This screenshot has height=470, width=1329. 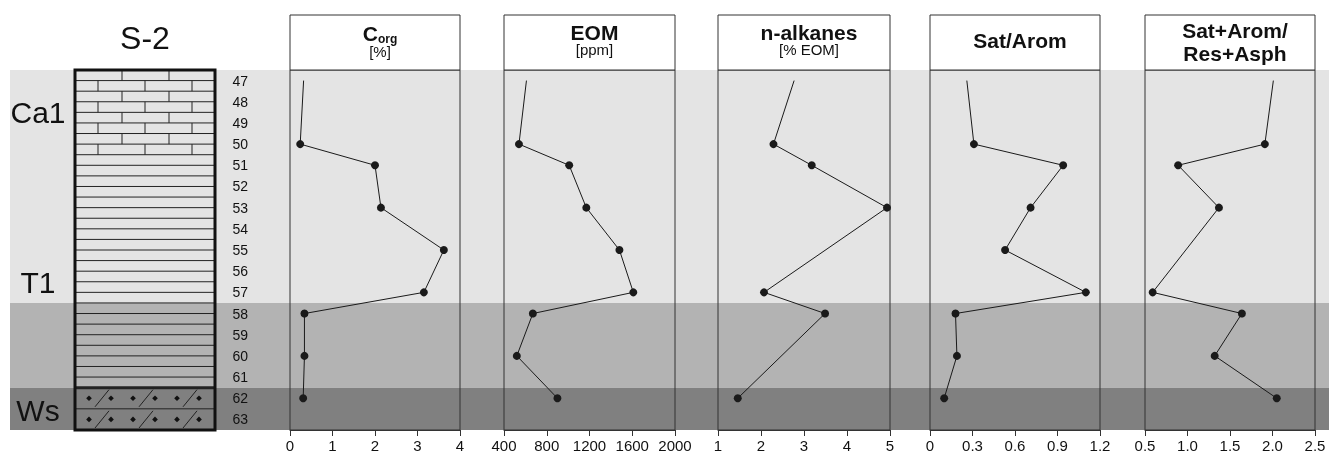 What do you see at coordinates (675, 445) in the screenshot?
I see `x-tick-label: 2000` at bounding box center [675, 445].